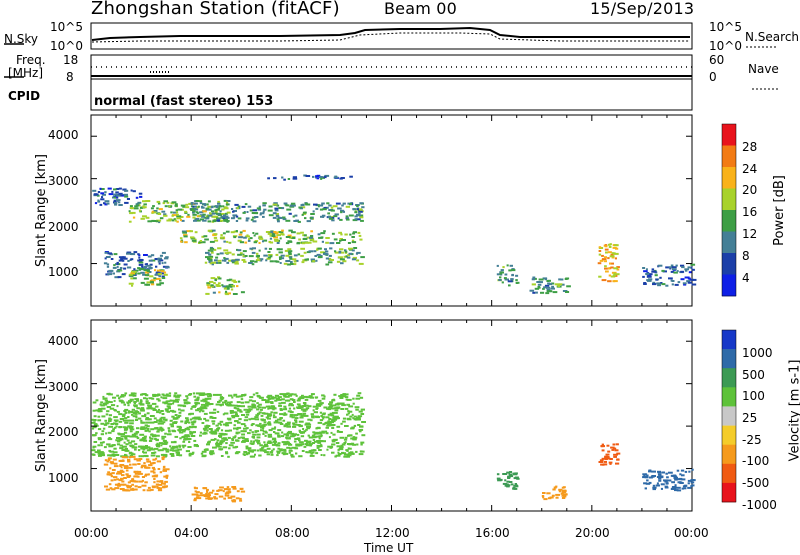 The image size is (800, 555). What do you see at coordinates (70, 77) in the screenshot?
I see `freq-tick-bottom: 8` at bounding box center [70, 77].